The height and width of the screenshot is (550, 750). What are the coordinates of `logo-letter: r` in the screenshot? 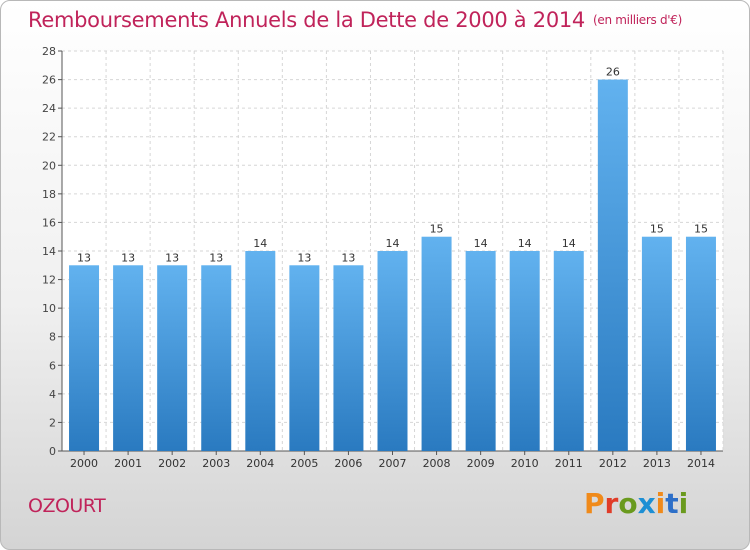 It's located at (611, 503).